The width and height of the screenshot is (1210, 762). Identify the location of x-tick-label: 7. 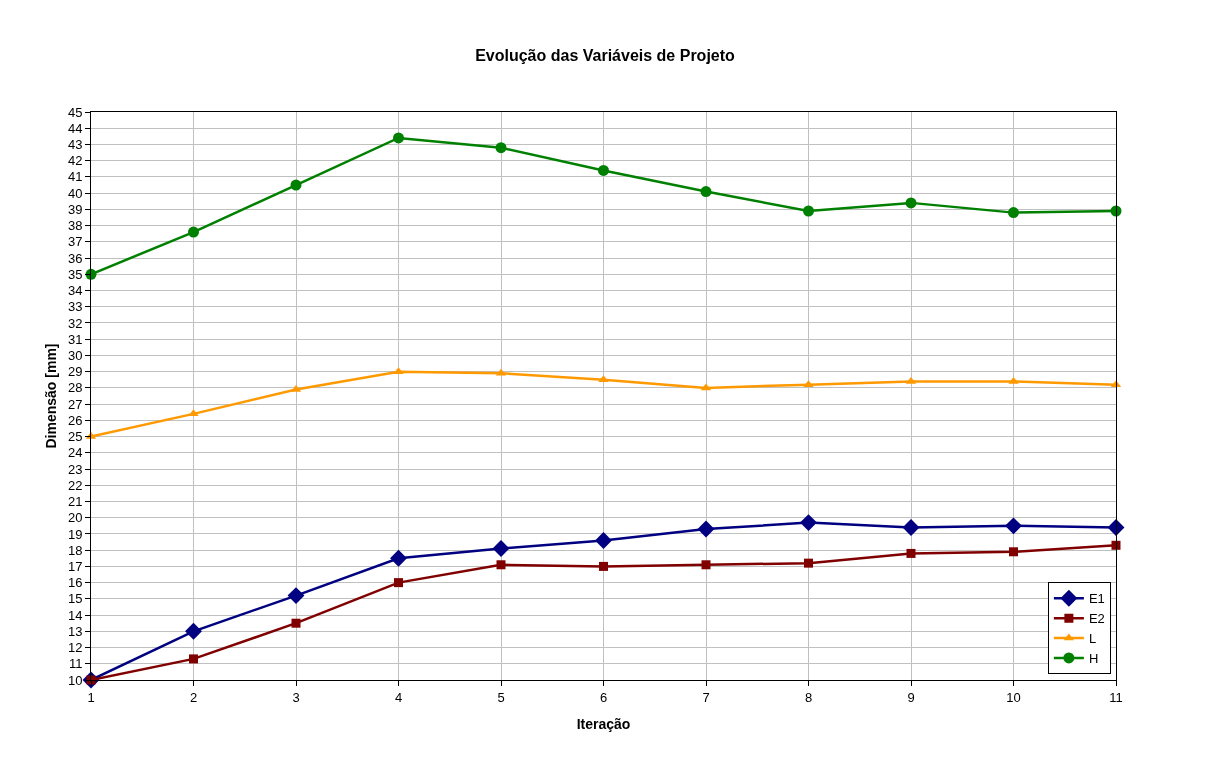
(706, 697).